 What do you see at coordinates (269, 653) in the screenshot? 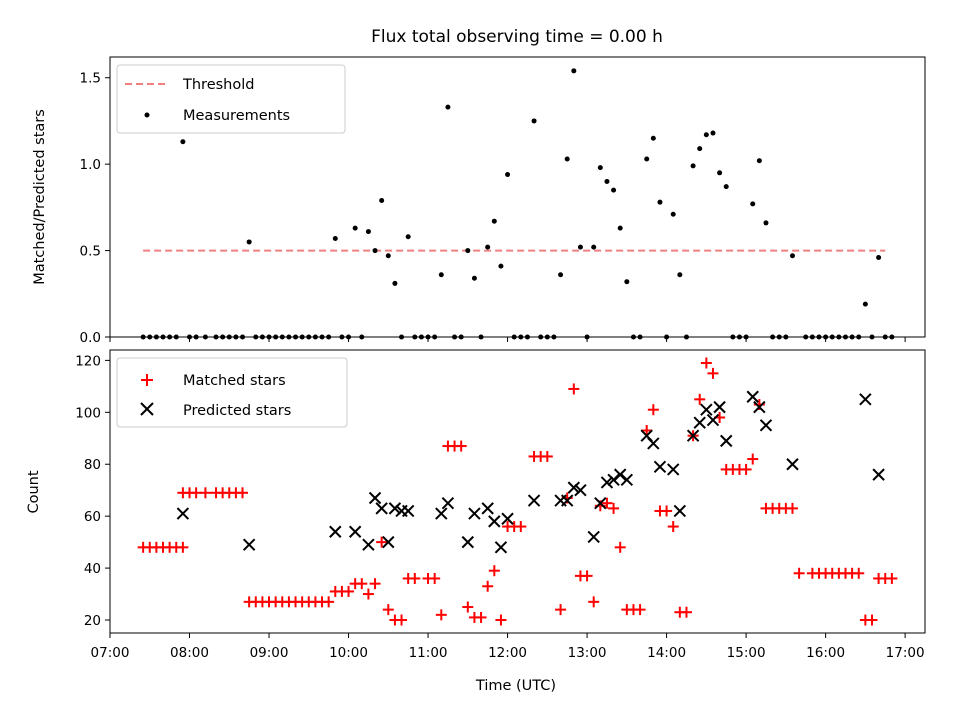
I see `x-tick-label: 09:00` at bounding box center [269, 653].